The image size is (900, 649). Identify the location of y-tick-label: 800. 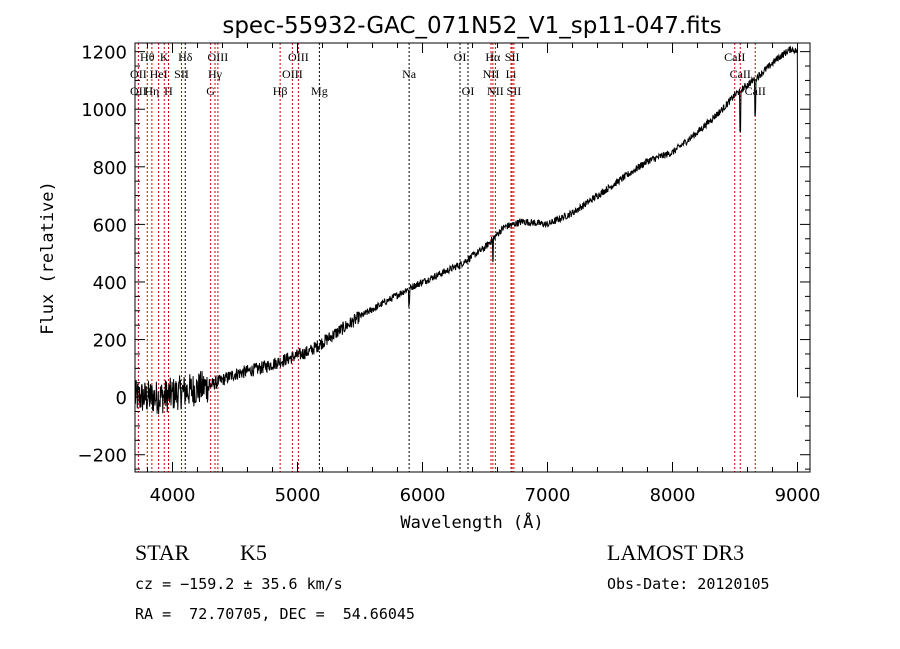
(110, 168).